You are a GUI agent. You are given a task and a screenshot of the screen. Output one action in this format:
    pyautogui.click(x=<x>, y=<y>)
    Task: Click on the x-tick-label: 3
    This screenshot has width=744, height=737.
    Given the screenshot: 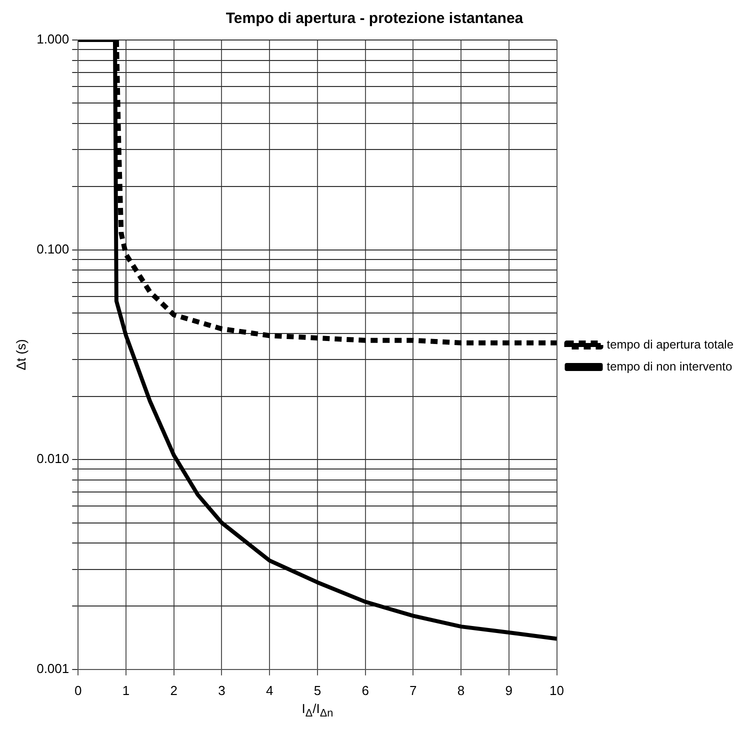 What is the action you would take?
    pyautogui.click(x=222, y=690)
    